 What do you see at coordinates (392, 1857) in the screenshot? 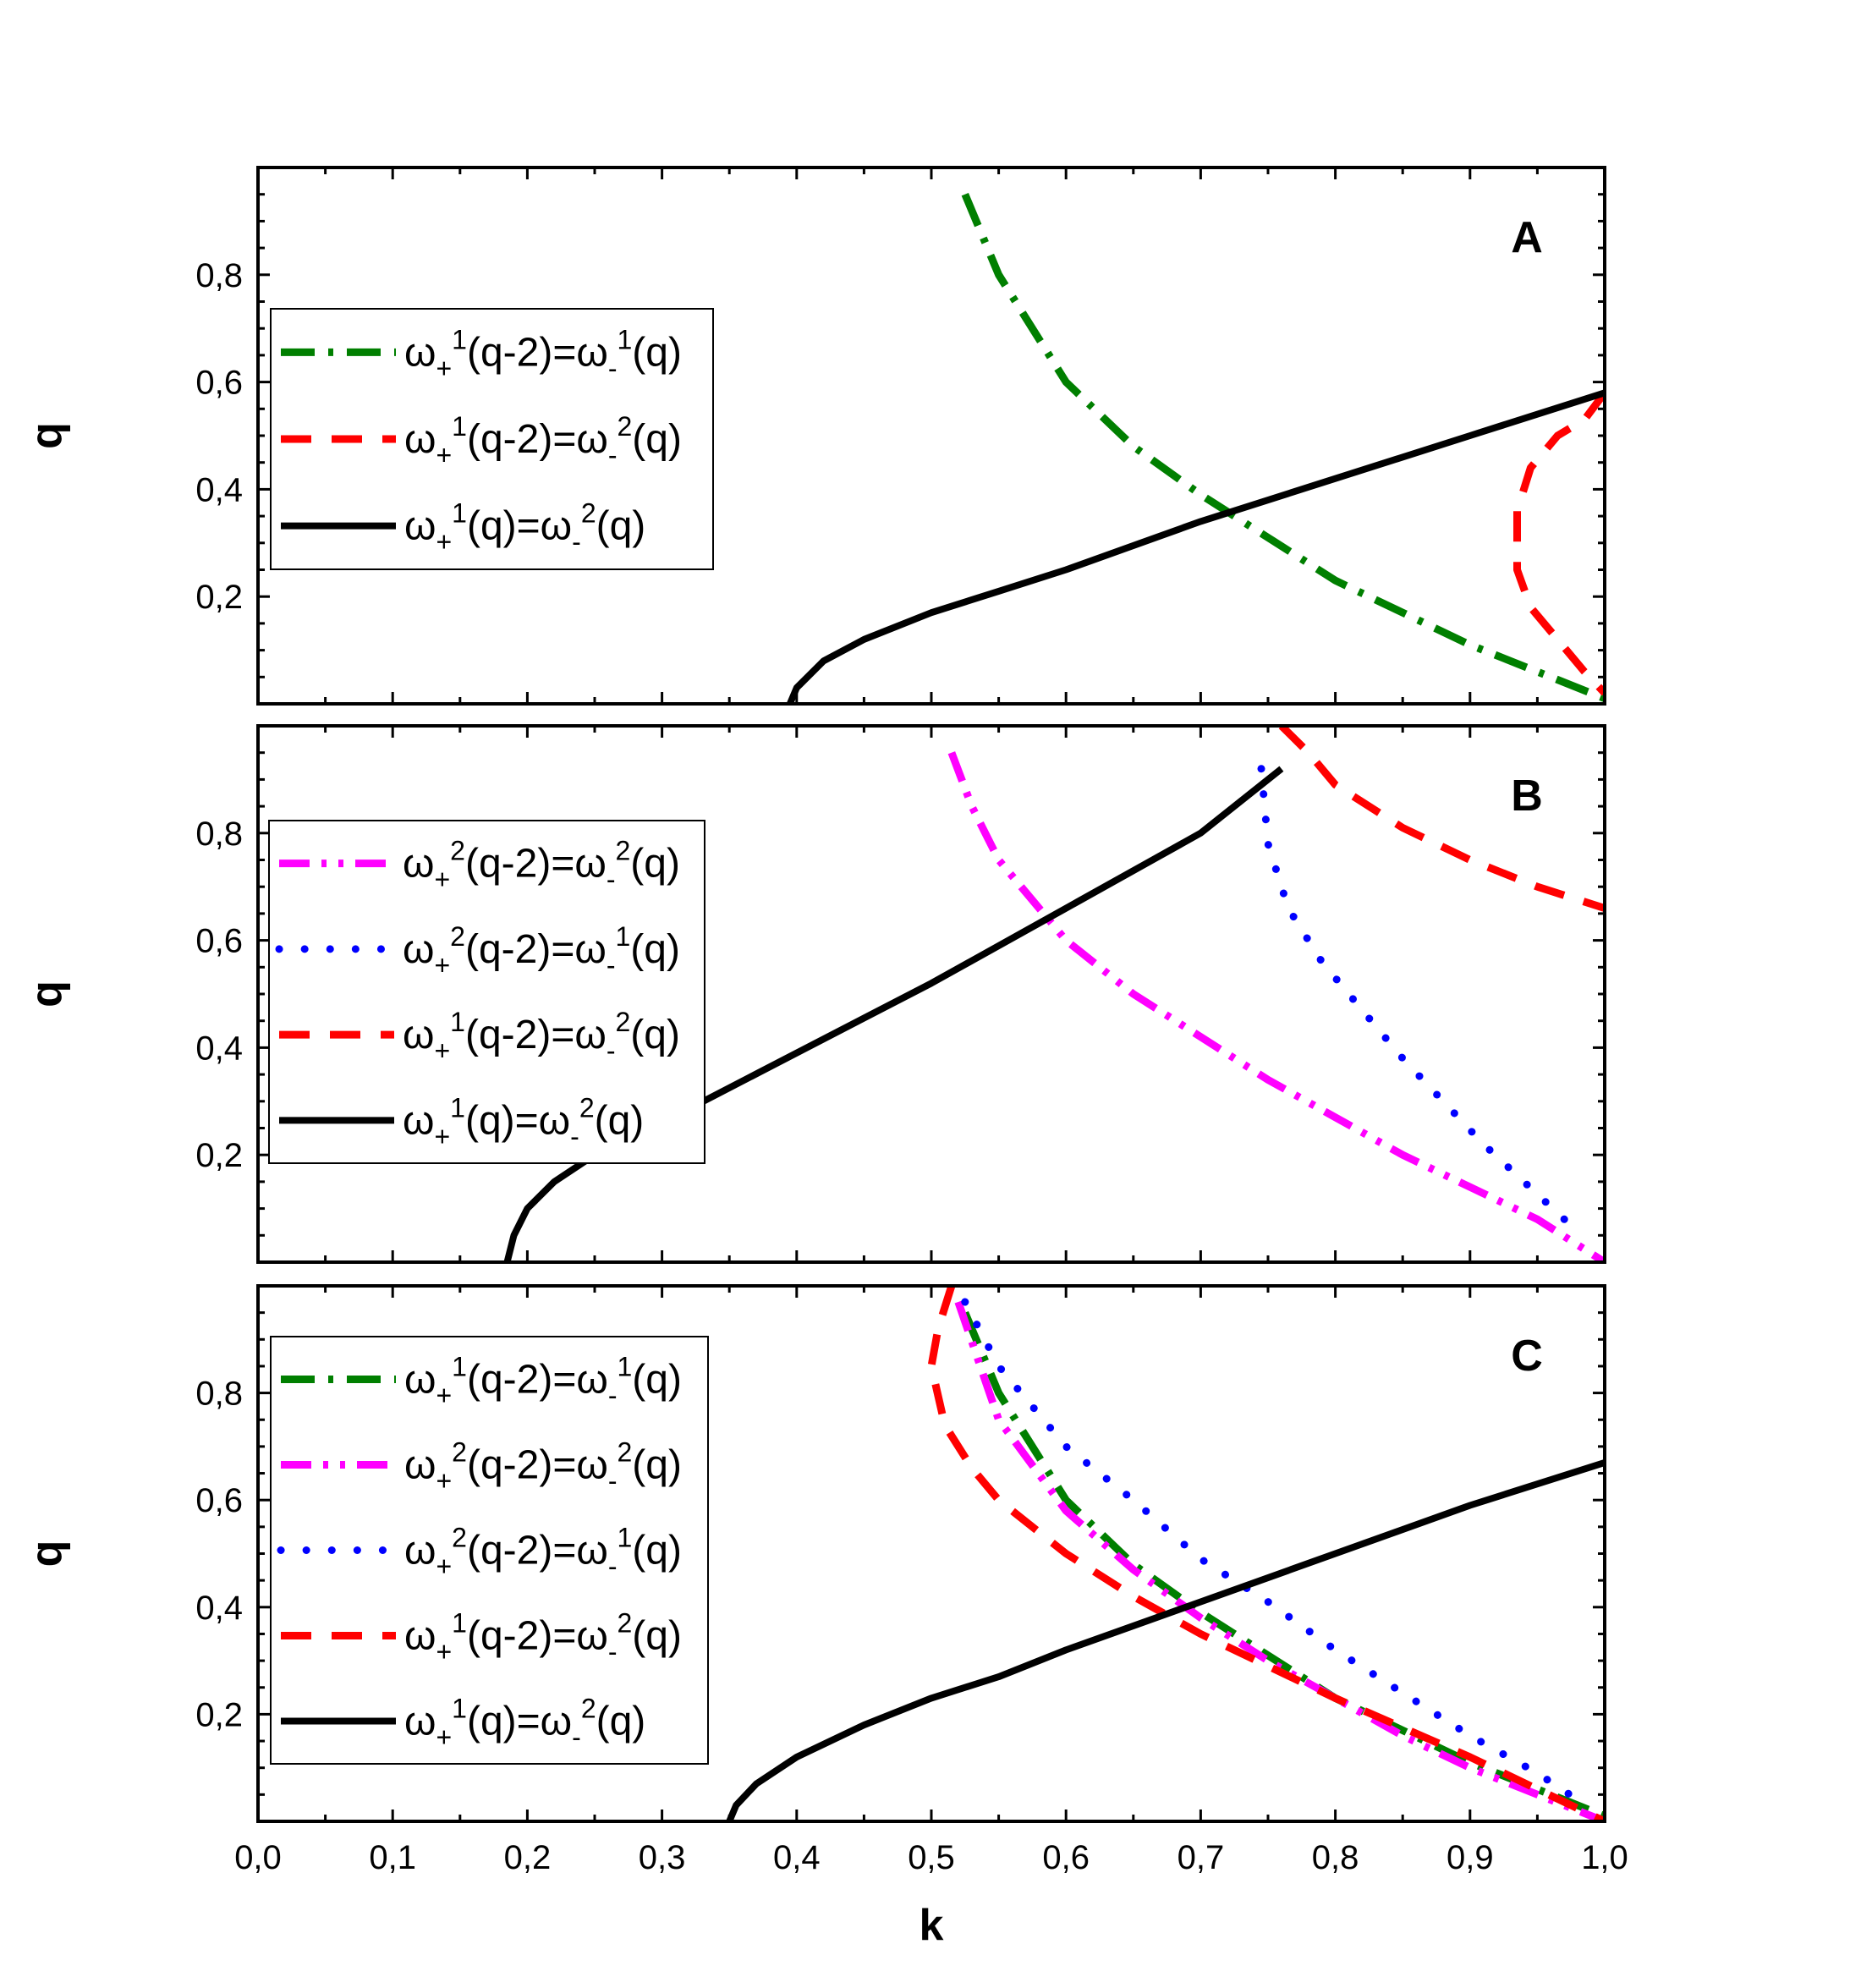
I see `x-tick-label: 0,1` at bounding box center [392, 1857].